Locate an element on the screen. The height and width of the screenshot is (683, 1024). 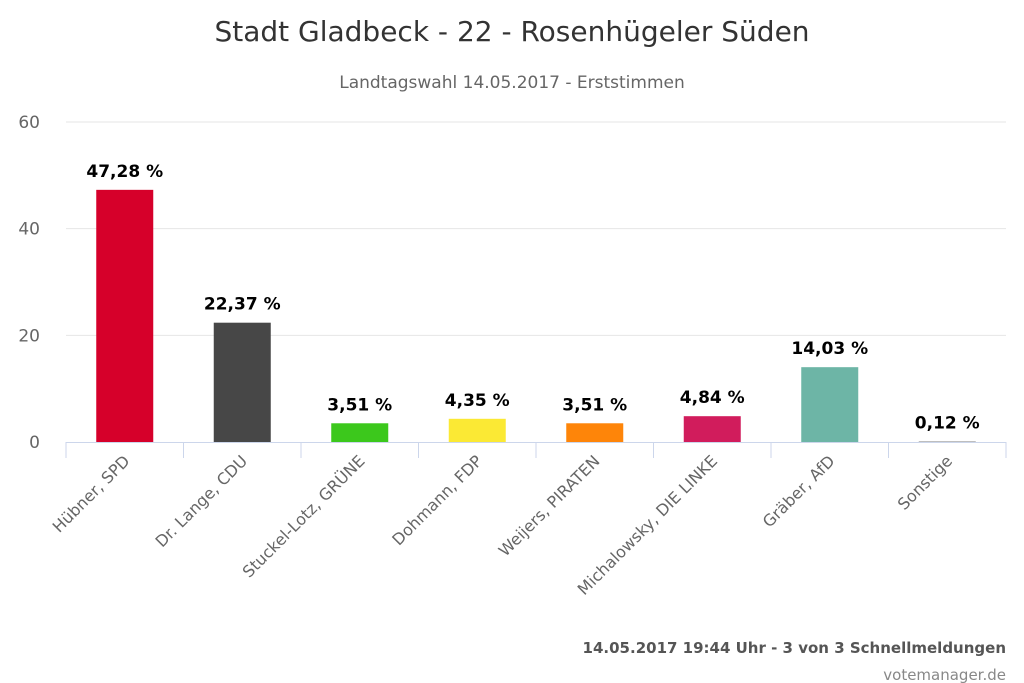
y-tick-label: 60 is located at coordinates (29, 123).